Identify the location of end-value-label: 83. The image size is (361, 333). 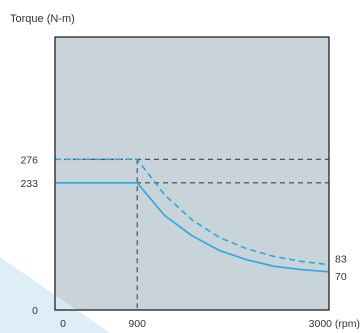
(341, 260).